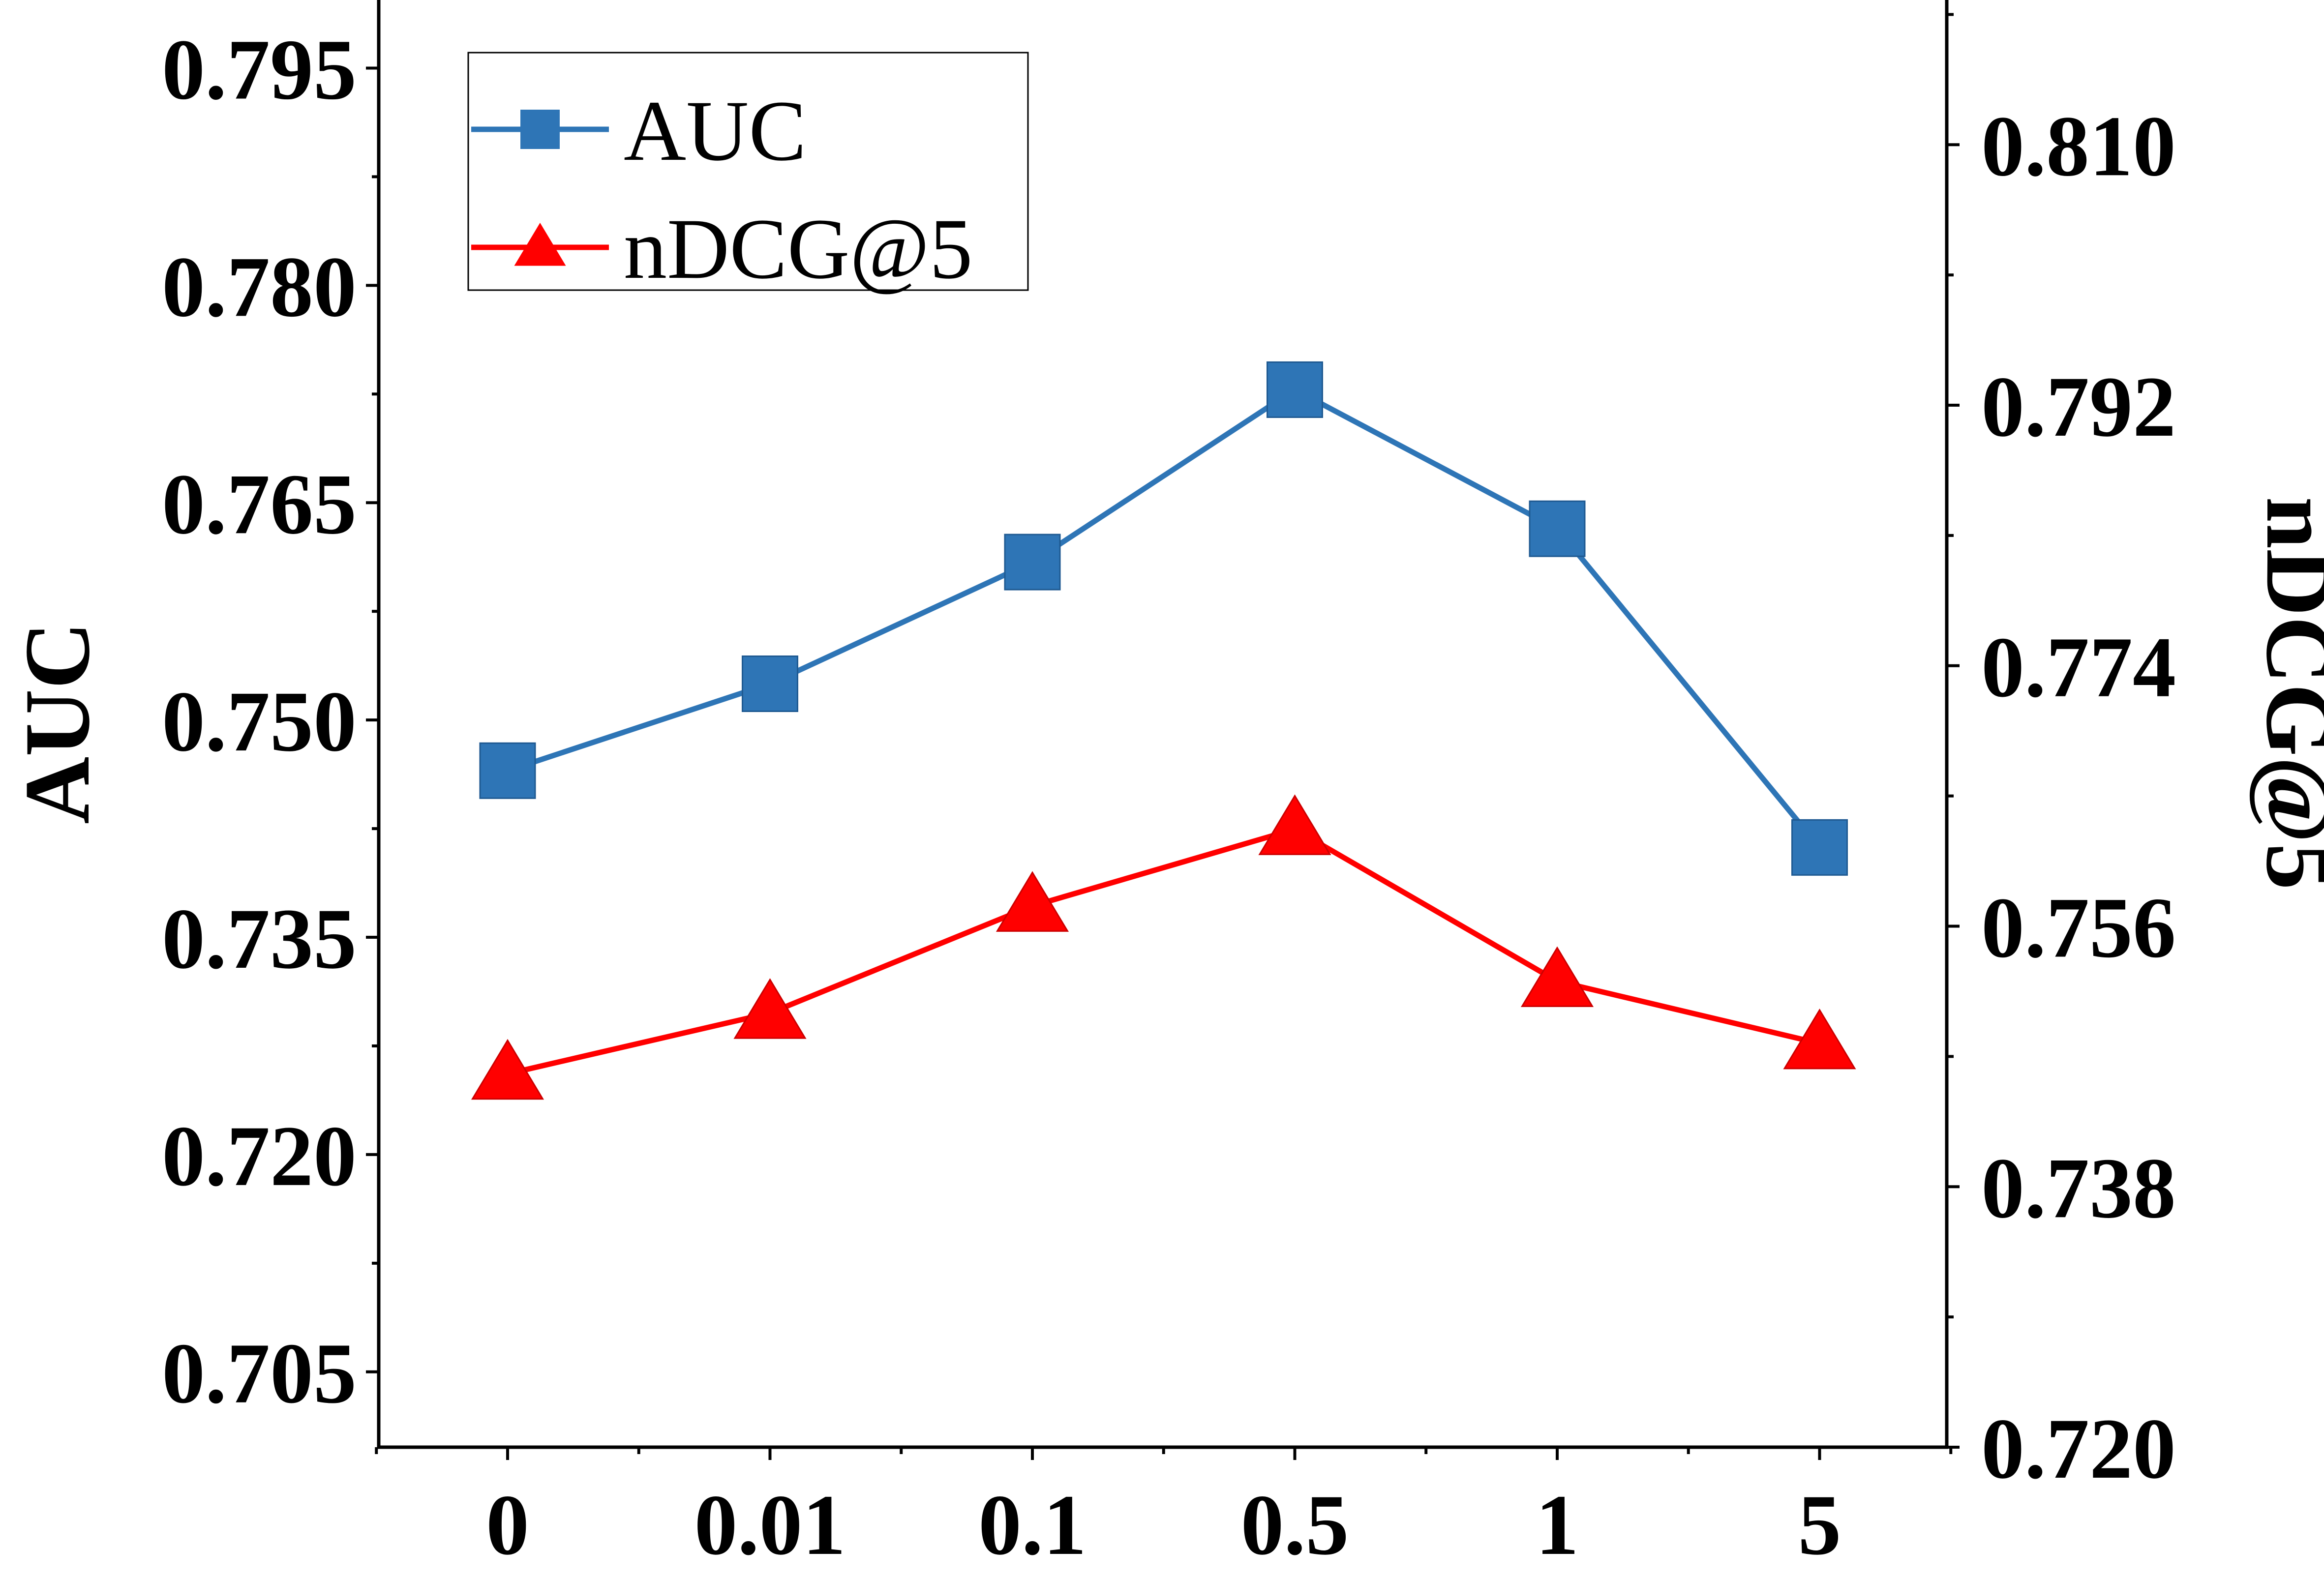 This screenshot has width=2324, height=1578. What do you see at coordinates (1032, 1525) in the screenshot?
I see `x-tick-label: 0.1` at bounding box center [1032, 1525].